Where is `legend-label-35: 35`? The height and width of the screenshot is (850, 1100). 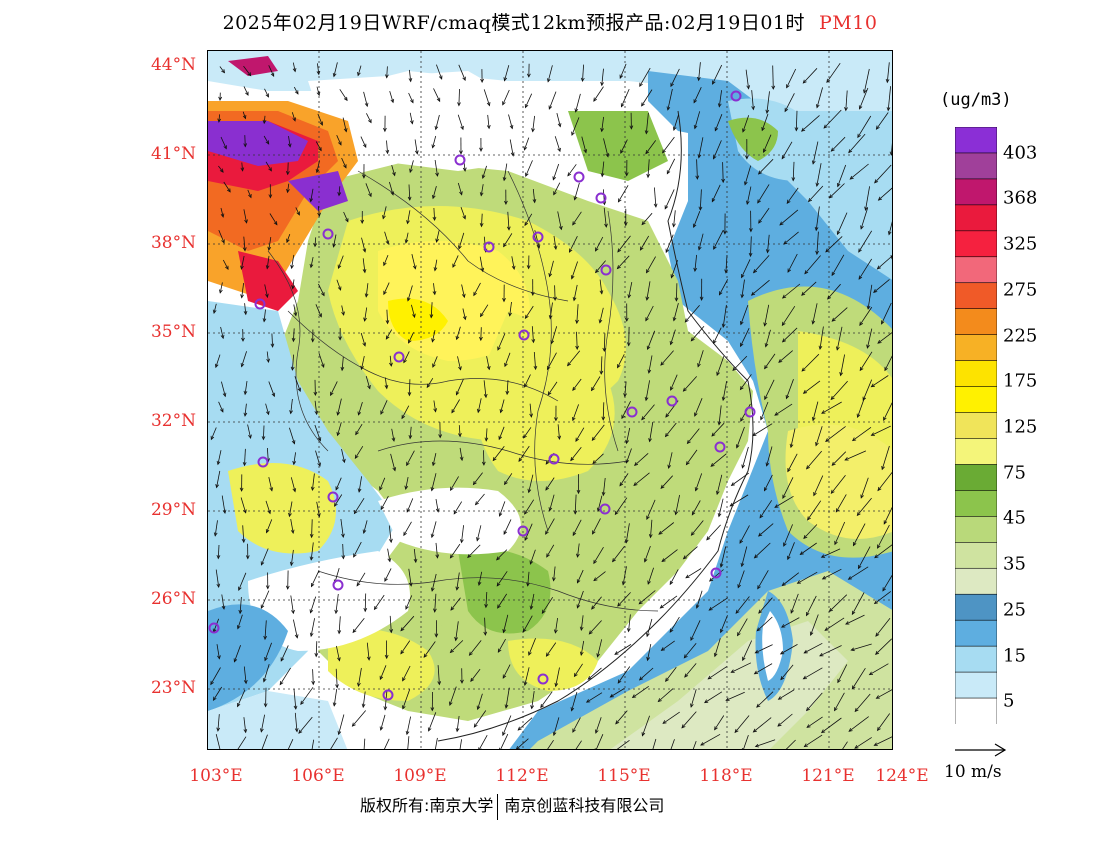 legend-label-35: 35 is located at coordinates (1014, 564).